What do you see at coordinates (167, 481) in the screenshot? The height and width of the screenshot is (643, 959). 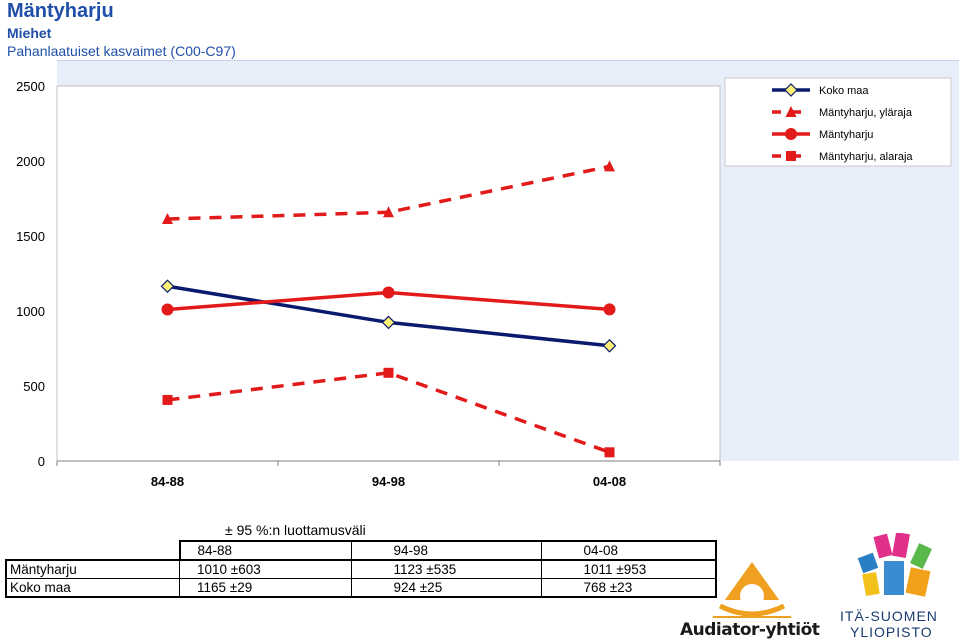 I see `x-tick-label: 84-88` at bounding box center [167, 481].